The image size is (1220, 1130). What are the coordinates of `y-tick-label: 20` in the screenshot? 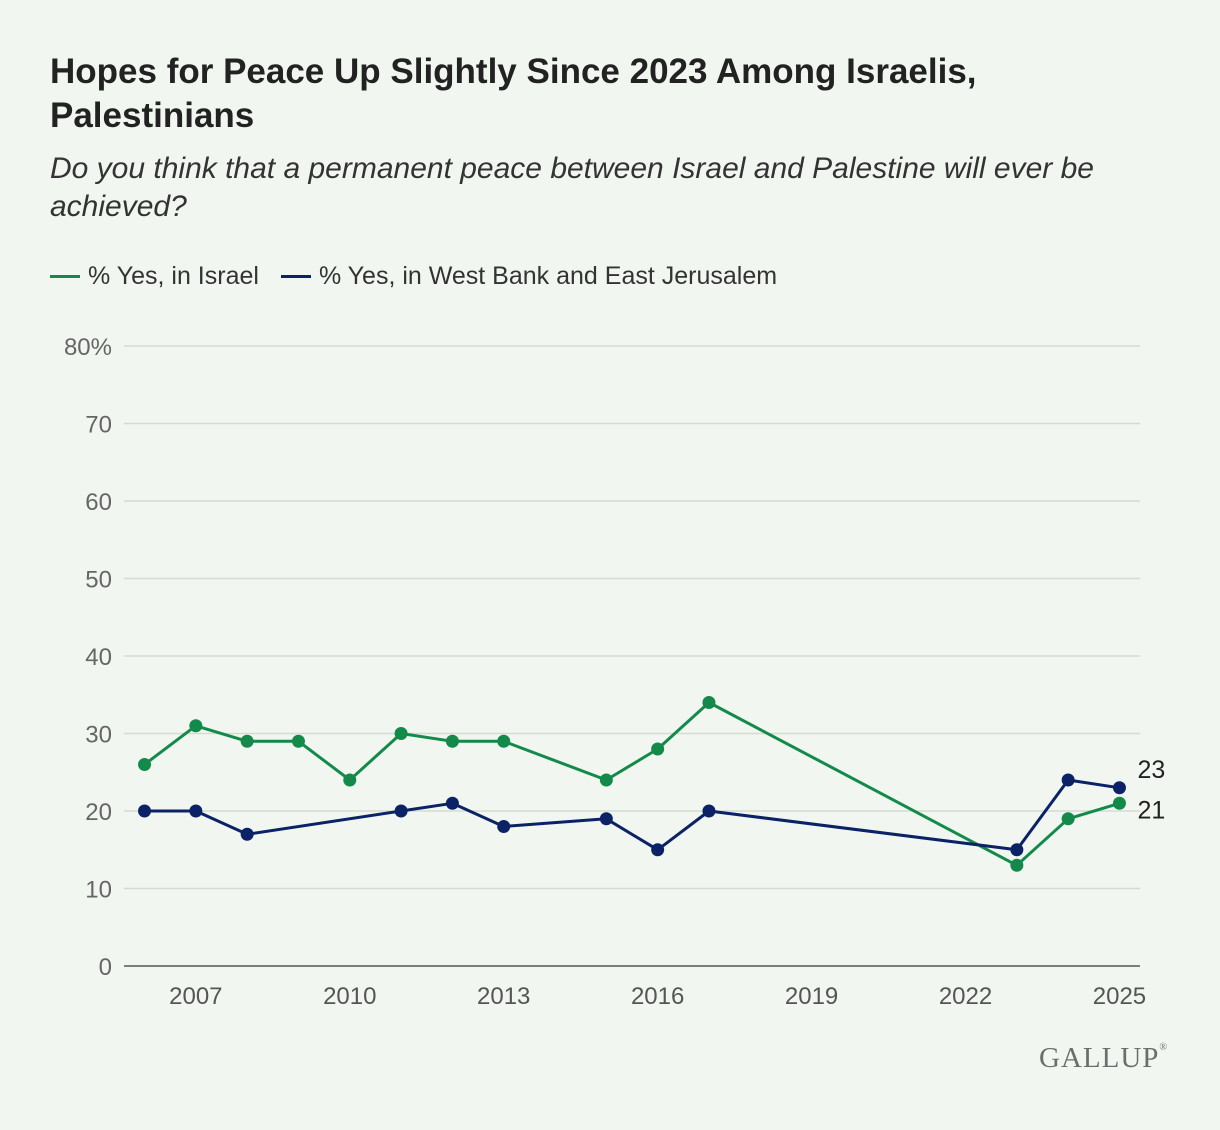 It's located at (98, 812).